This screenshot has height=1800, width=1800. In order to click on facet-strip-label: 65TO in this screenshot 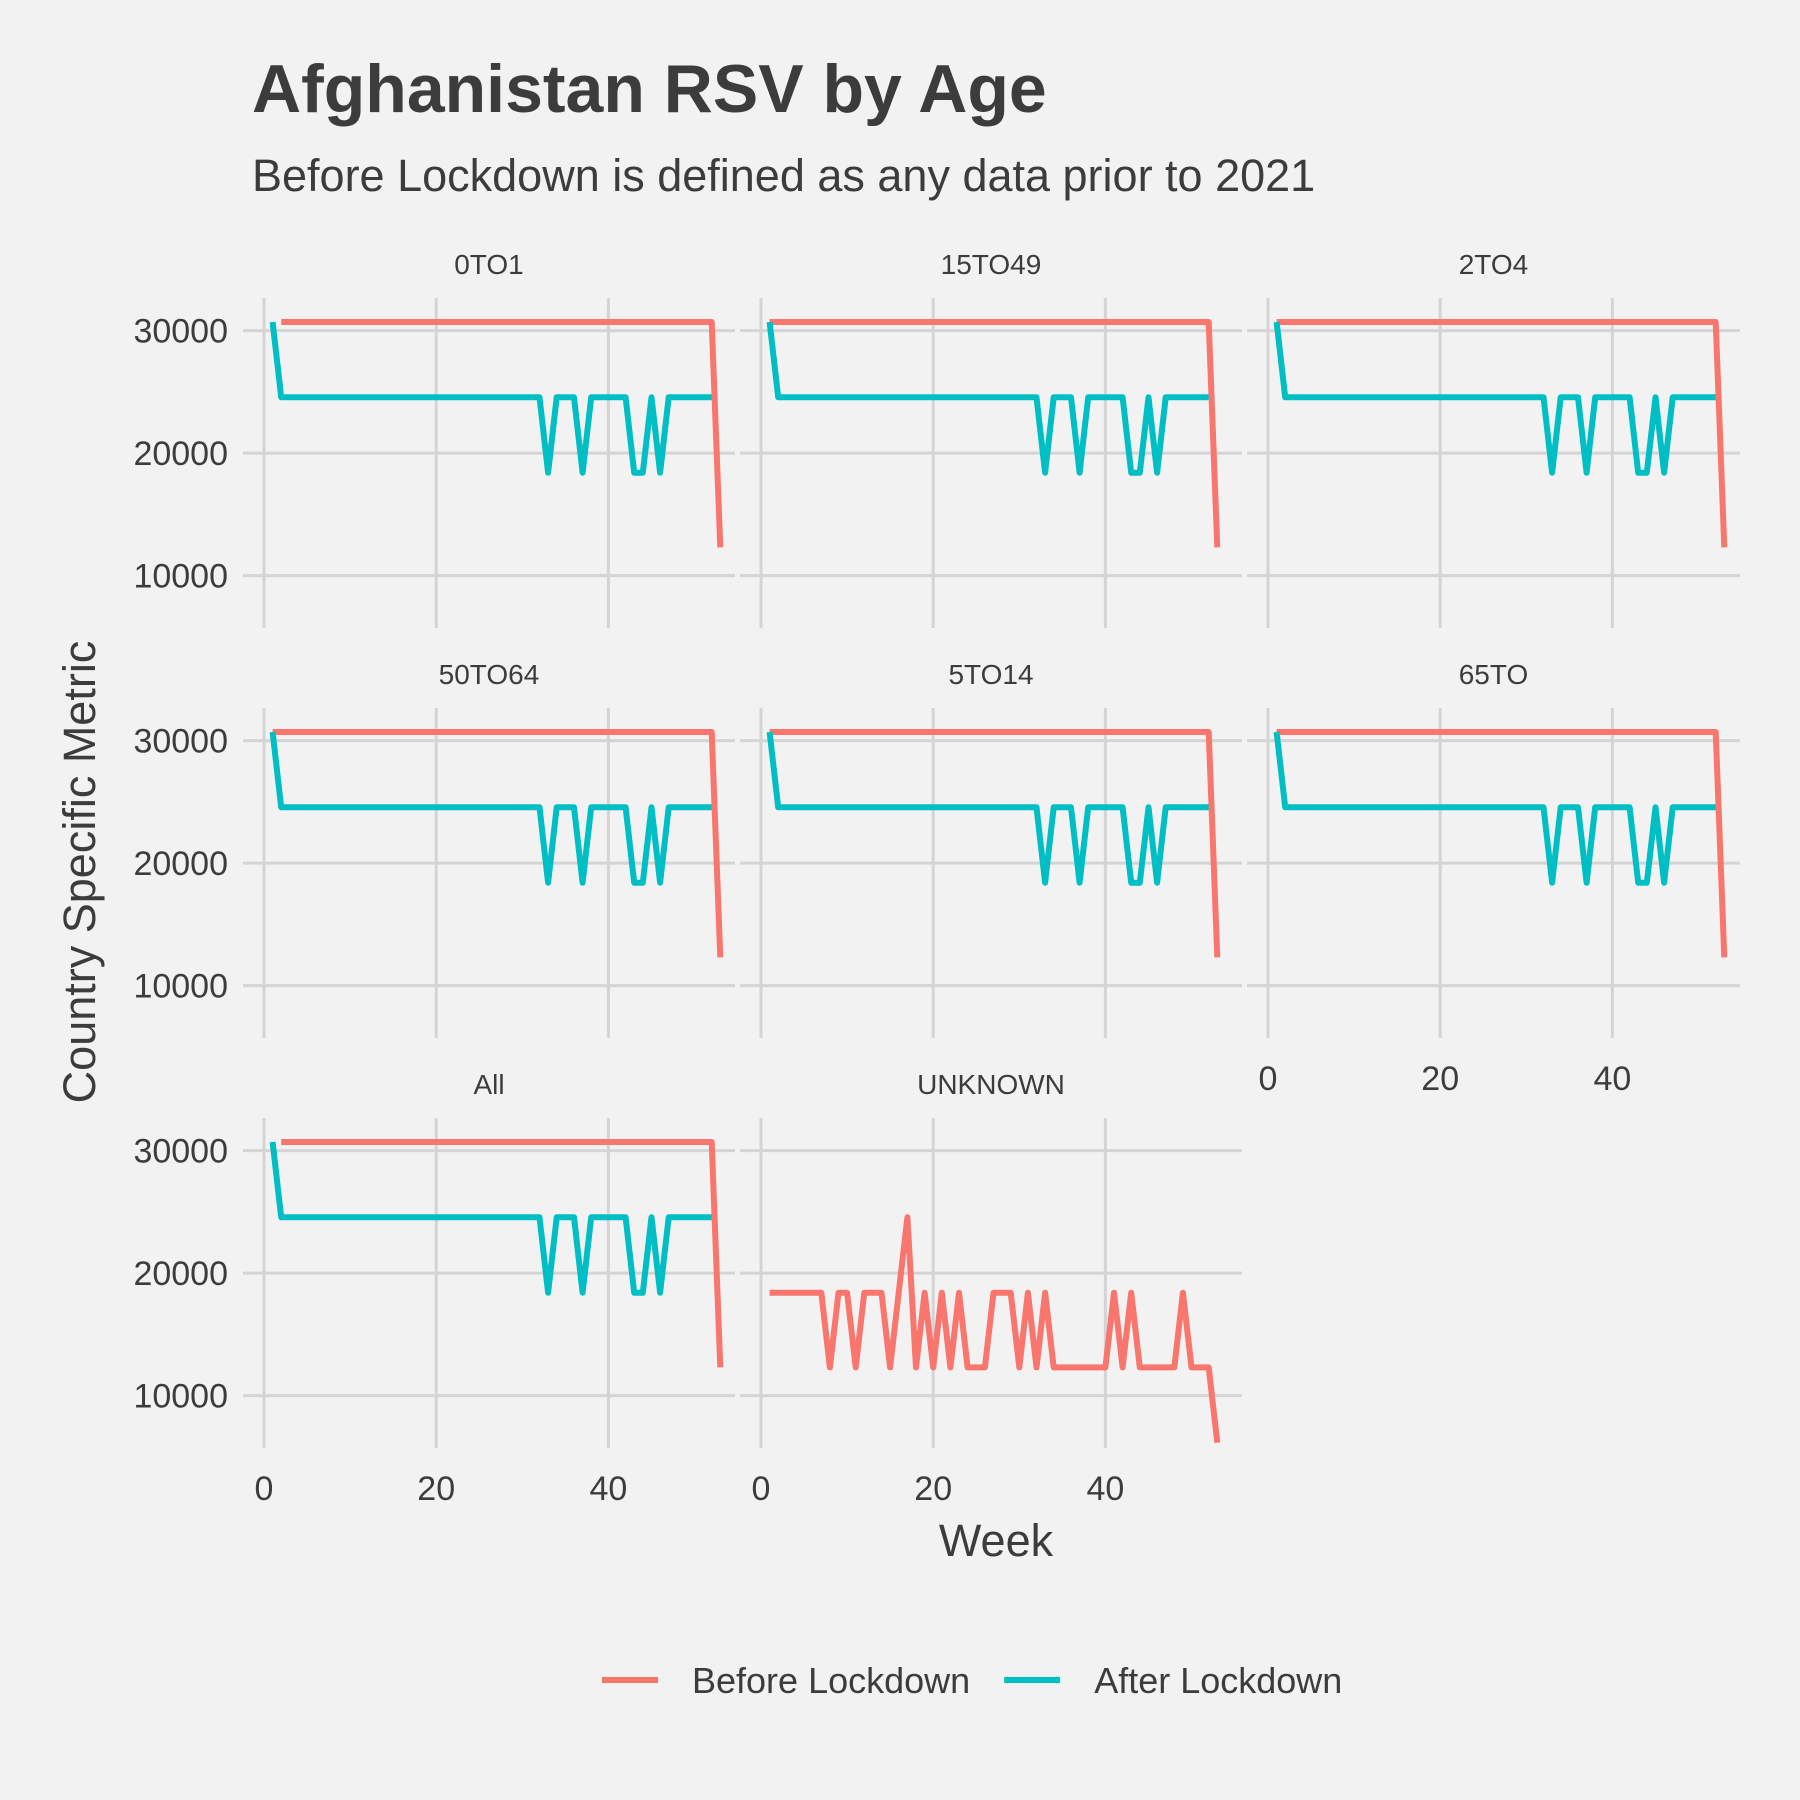, I will do `click(1494, 674)`.